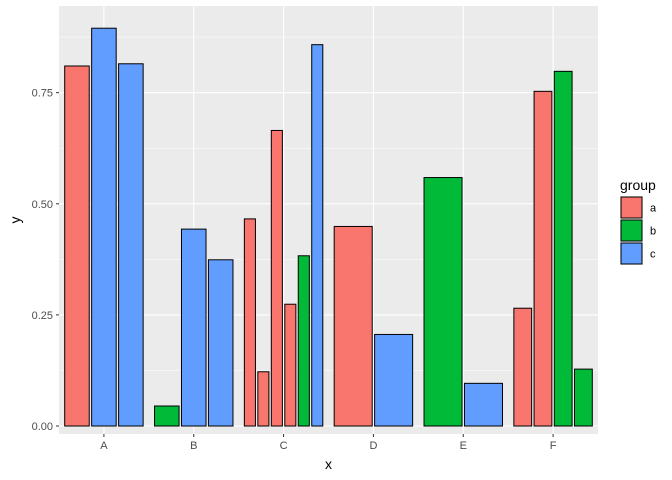 The width and height of the screenshot is (672, 480). Describe the element at coordinates (167, 416) in the screenshot. I see `bar-B-b` at that location.